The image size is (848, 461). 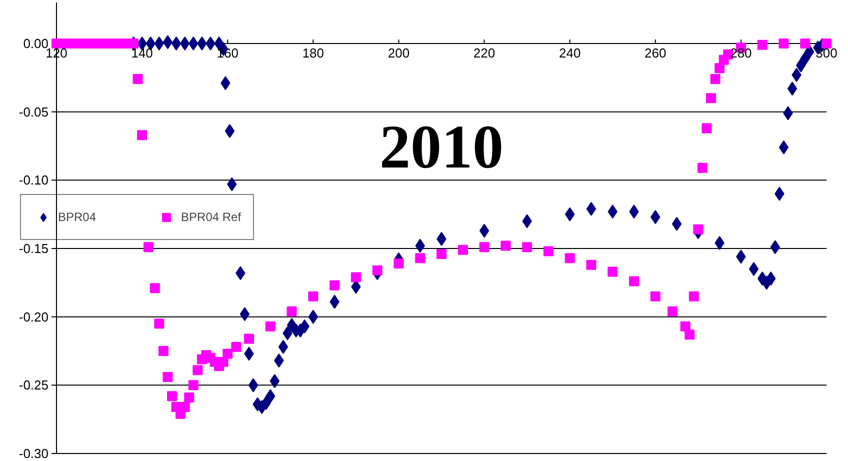 What do you see at coordinates (827, 53) in the screenshot?
I see `x-tick-label: 300` at bounding box center [827, 53].